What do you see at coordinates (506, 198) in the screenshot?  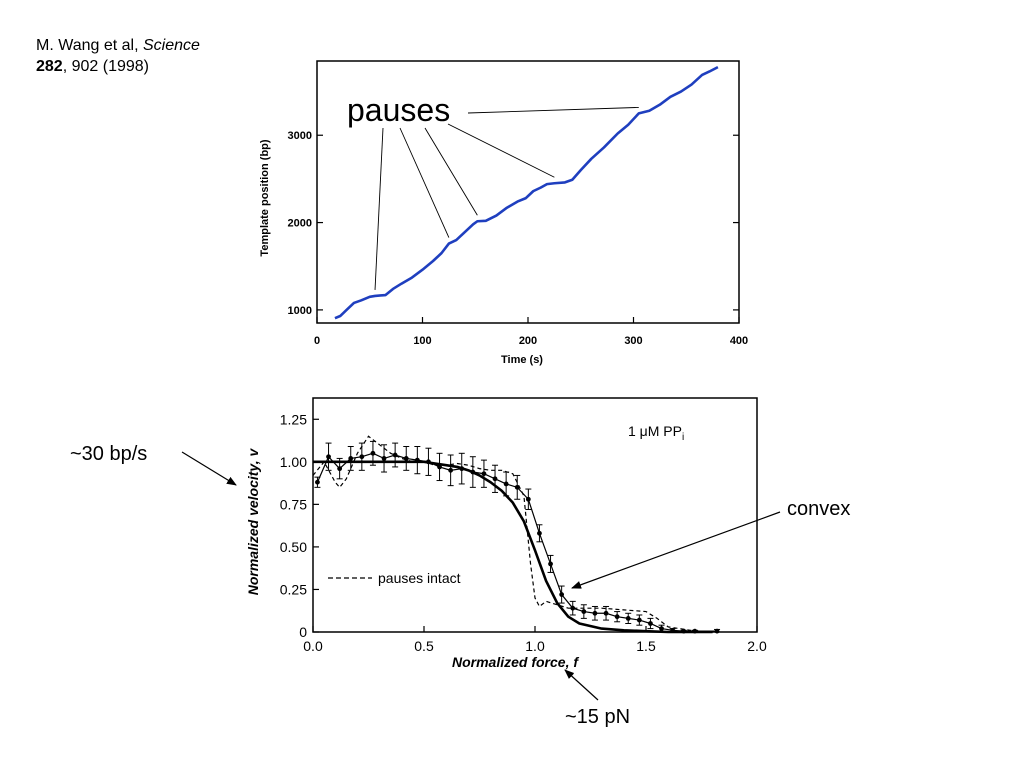 I see `pause-pointer-lines` at bounding box center [506, 198].